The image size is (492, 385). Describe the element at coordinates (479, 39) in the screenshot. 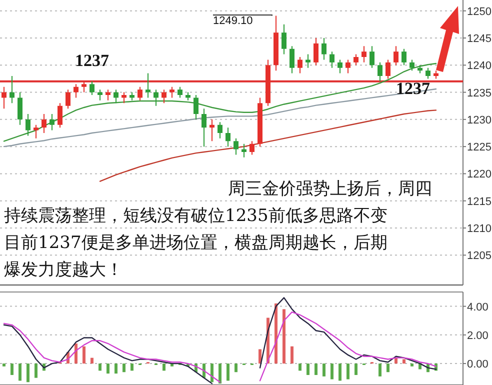

I see `y-tick-label: 1245` at that location.